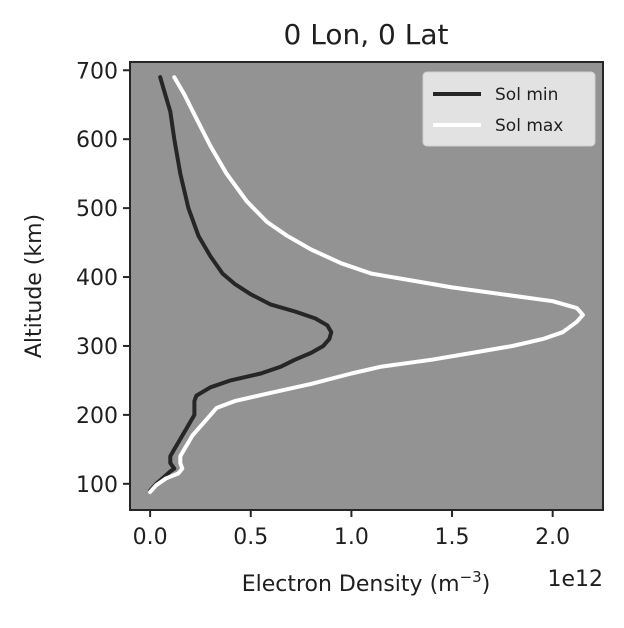 Image resolution: width=624 pixels, height=628 pixels. What do you see at coordinates (97, 209) in the screenshot?
I see `y-tick-label: 500` at bounding box center [97, 209].